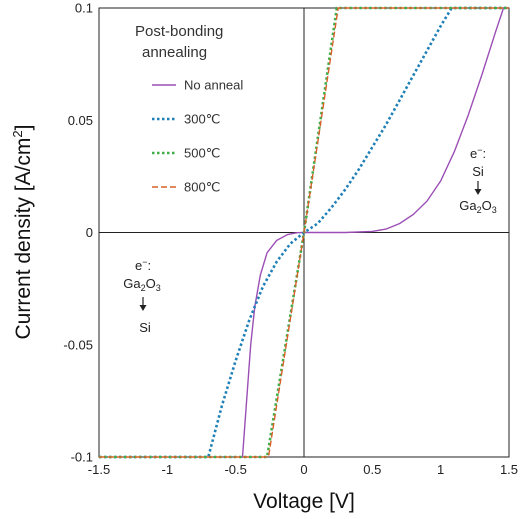 This screenshot has width=520, height=519. What do you see at coordinates (179, 31) in the screenshot?
I see `legend-title-line1: Post-bonding` at bounding box center [179, 31].